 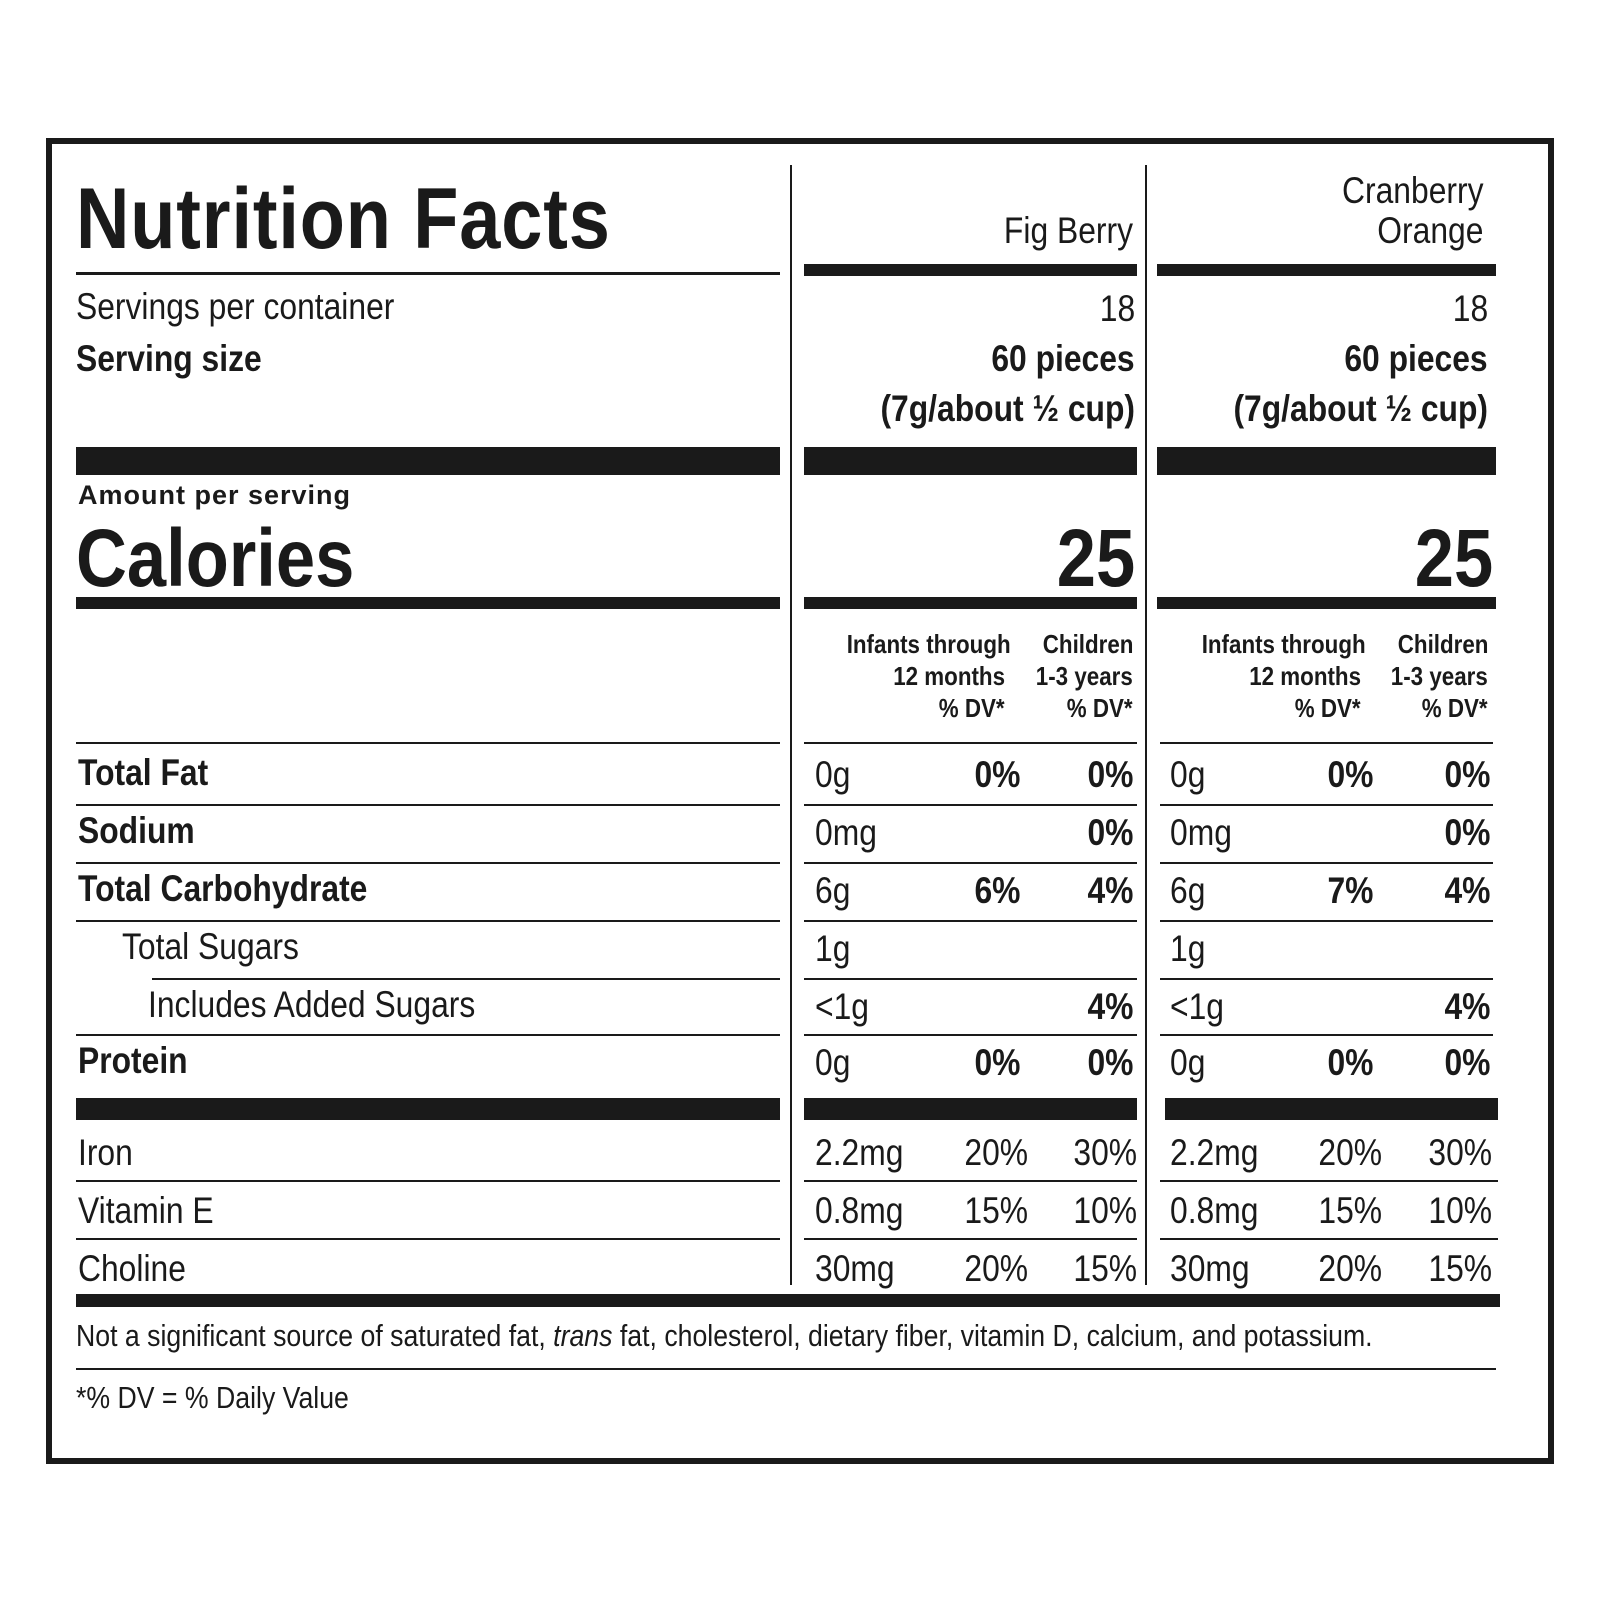 What do you see at coordinates (970, 308) in the screenshot?
I see `col1-servings-per-container: 18` at bounding box center [970, 308].